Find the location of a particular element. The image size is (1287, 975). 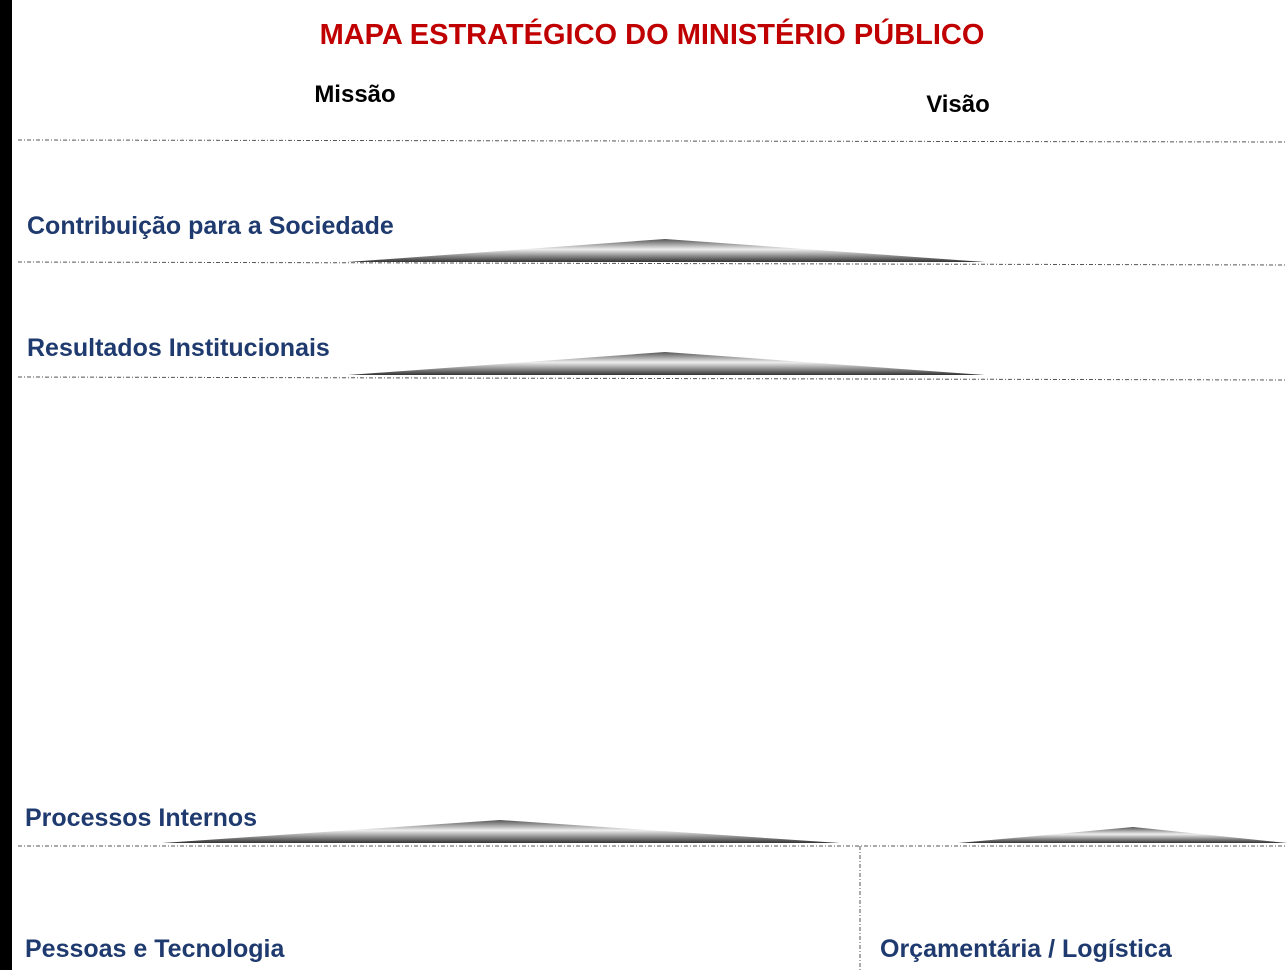

mission: Missão is located at coordinates (354, 94).